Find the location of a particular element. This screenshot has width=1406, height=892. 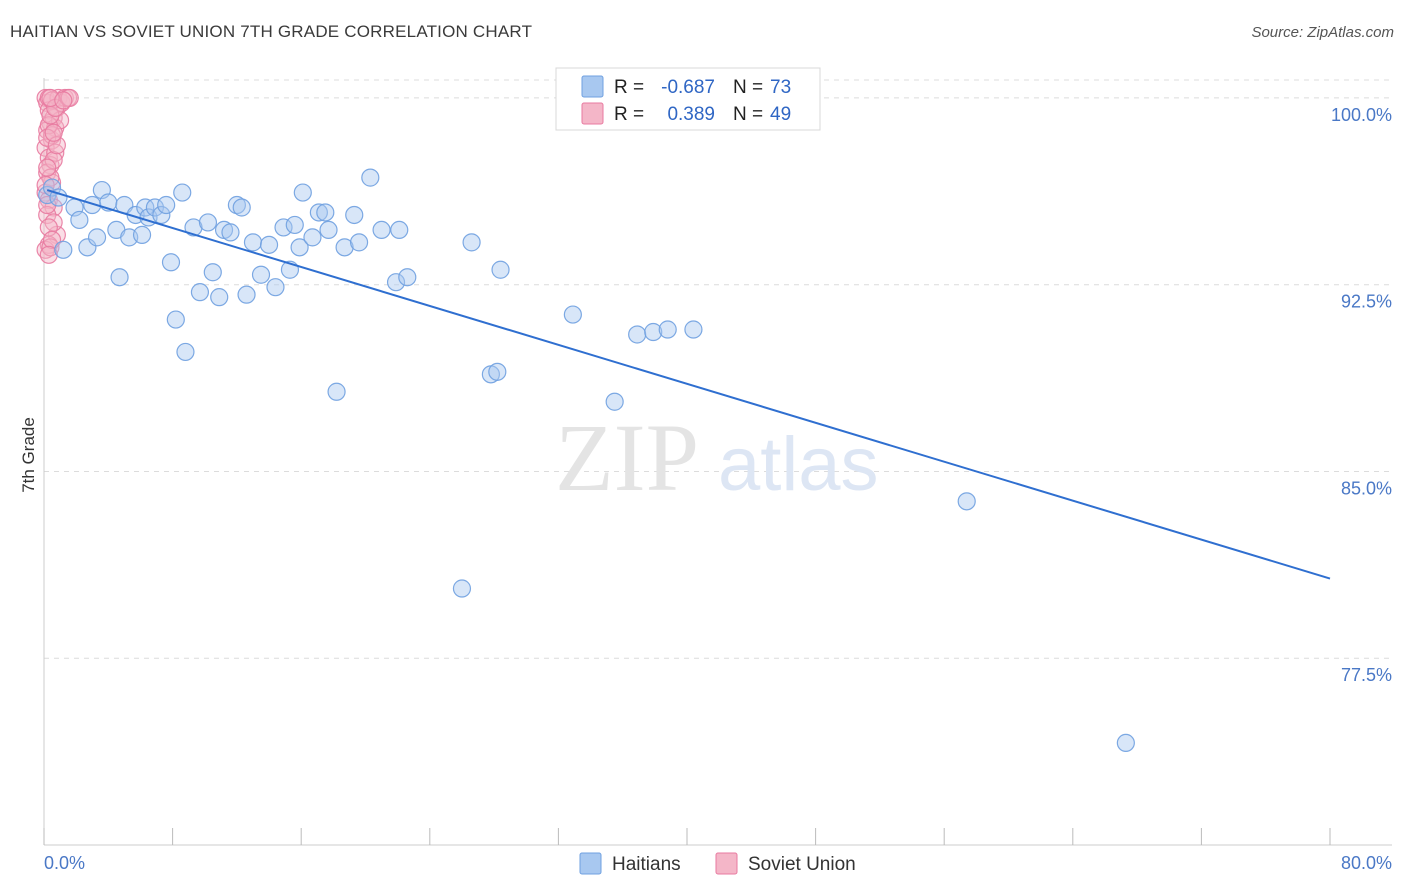

y-axis-tick-labels: 77.5% 85.0% 92.5% 100.0% is located at coordinates (1361, 395).